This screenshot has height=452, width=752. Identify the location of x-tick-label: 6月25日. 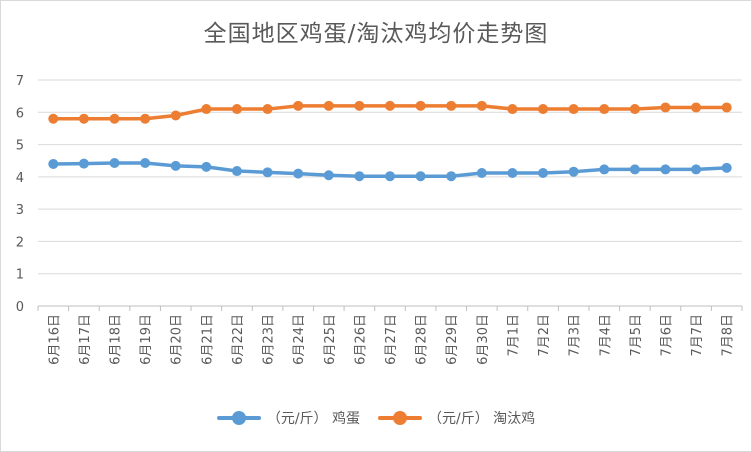
(330, 339).